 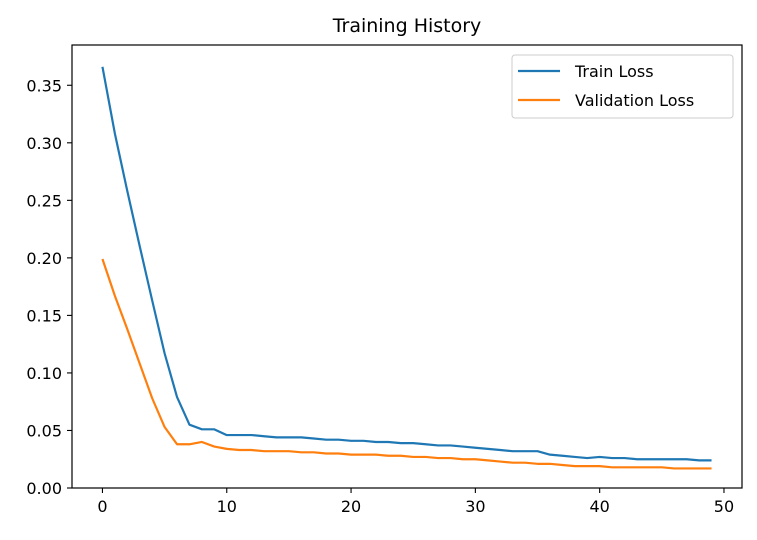 What do you see at coordinates (351, 506) in the screenshot?
I see `x-tick-label: 20` at bounding box center [351, 506].